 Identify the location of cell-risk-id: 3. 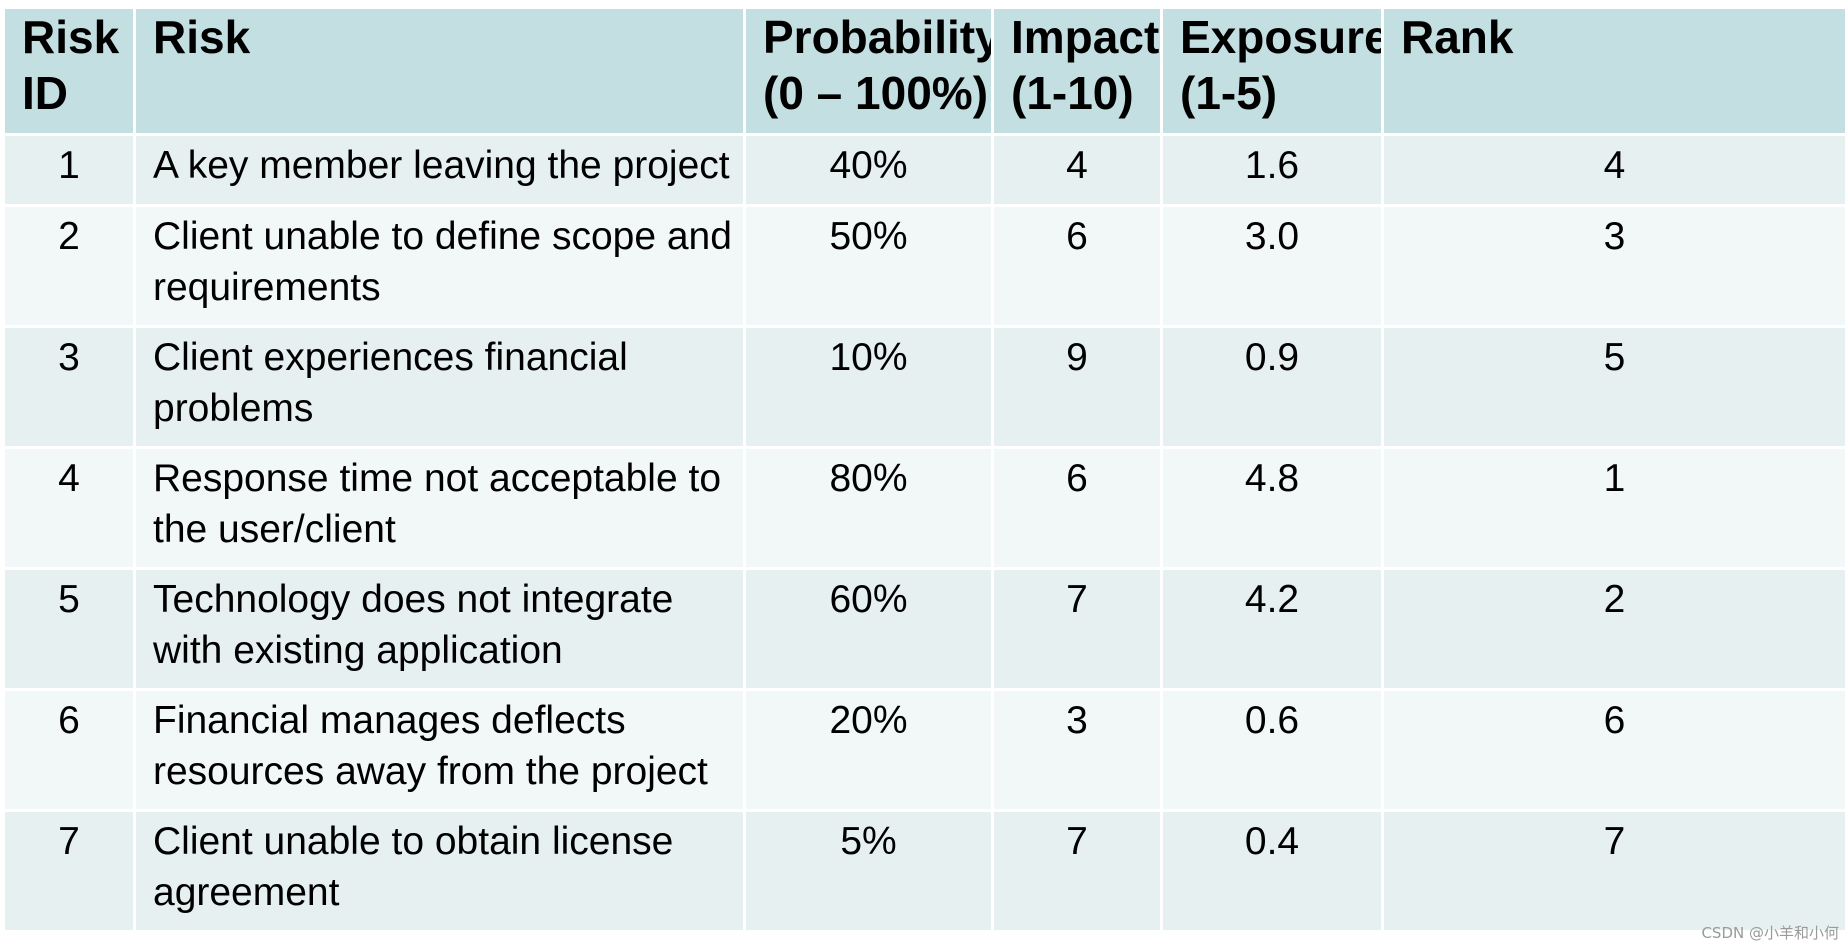
(69, 387).